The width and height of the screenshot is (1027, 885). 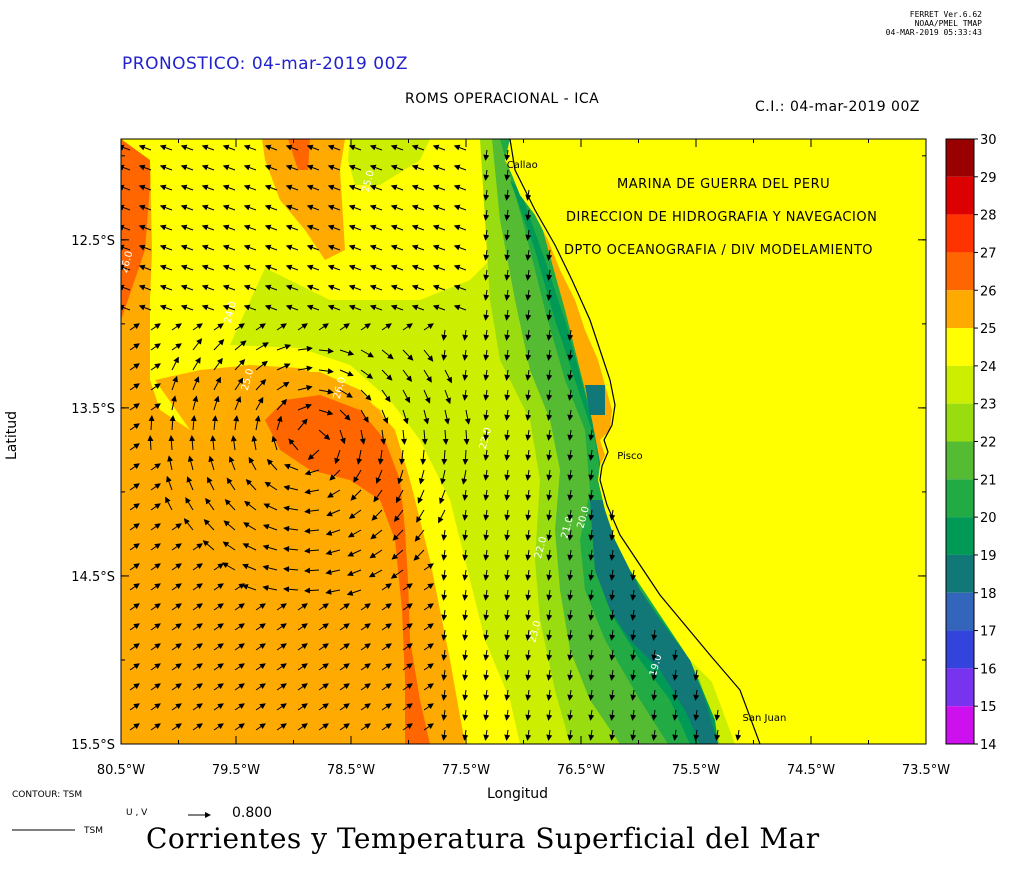 What do you see at coordinates (988, 669) in the screenshot?
I see `colorbar-tick-label: 16` at bounding box center [988, 669].